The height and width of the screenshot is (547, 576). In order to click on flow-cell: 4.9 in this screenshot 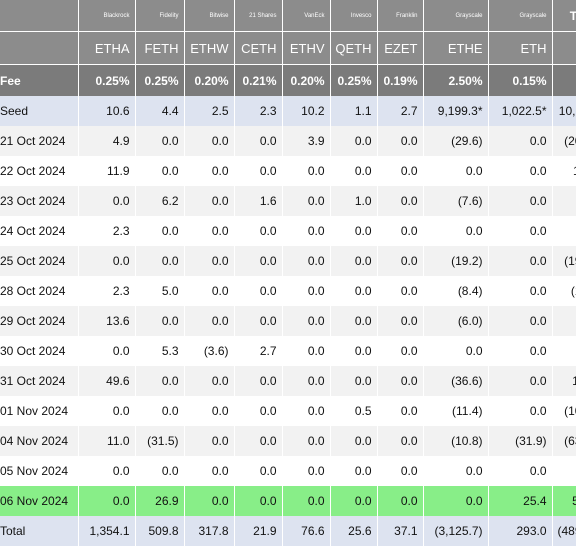, I will do `click(107, 141)`.